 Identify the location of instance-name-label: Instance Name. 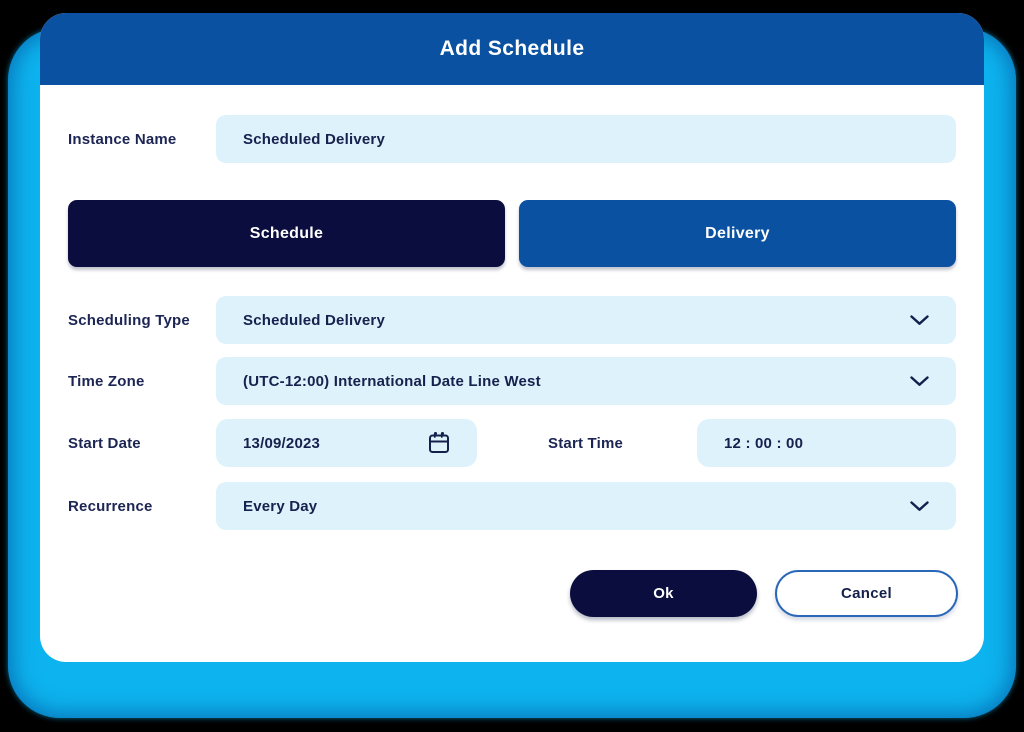
(122, 139).